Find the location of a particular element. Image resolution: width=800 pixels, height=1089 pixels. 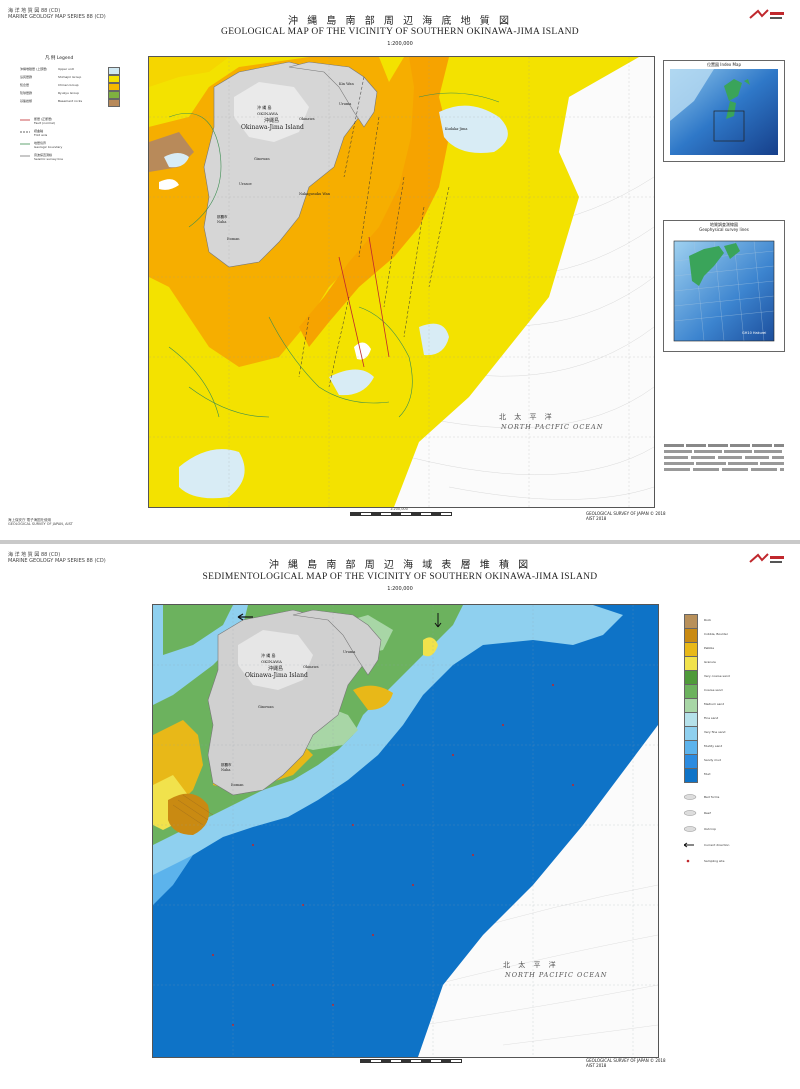

label2-ocean-jp: 北 太 平 洋 is located at coordinates (531, 965).